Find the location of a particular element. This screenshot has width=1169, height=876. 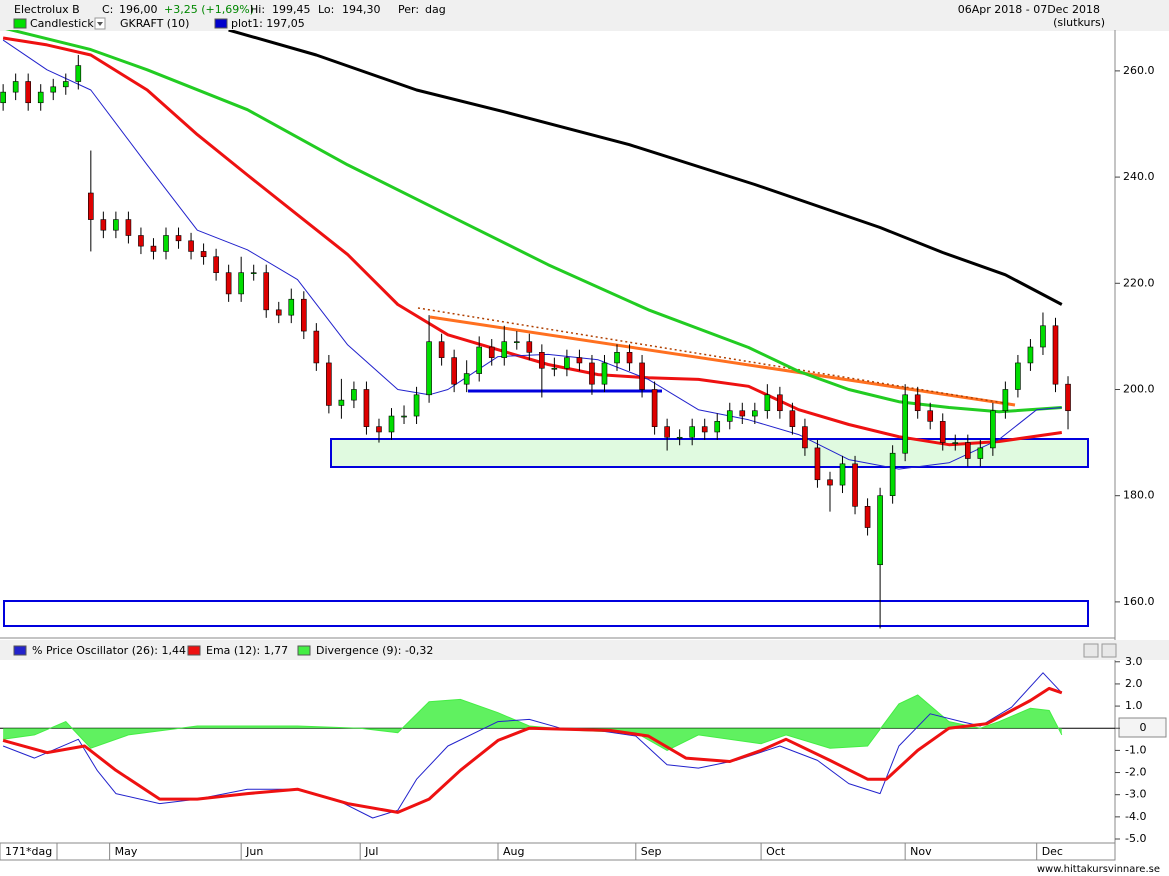

y-tick-label: 2.0 is located at coordinates (1134, 683).